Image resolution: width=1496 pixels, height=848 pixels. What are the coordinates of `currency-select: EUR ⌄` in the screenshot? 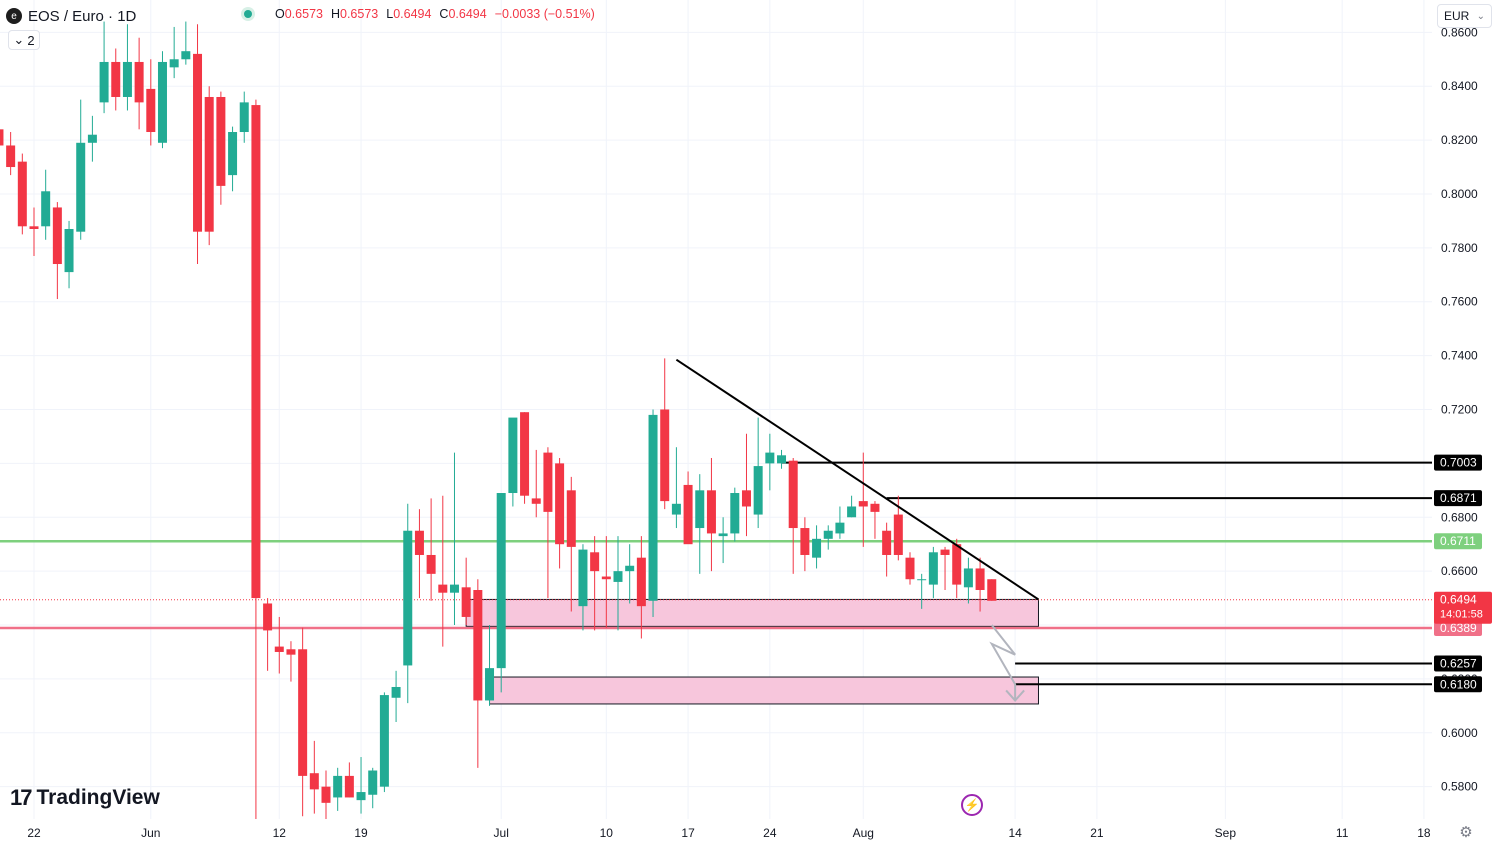 It's located at (1464, 16).